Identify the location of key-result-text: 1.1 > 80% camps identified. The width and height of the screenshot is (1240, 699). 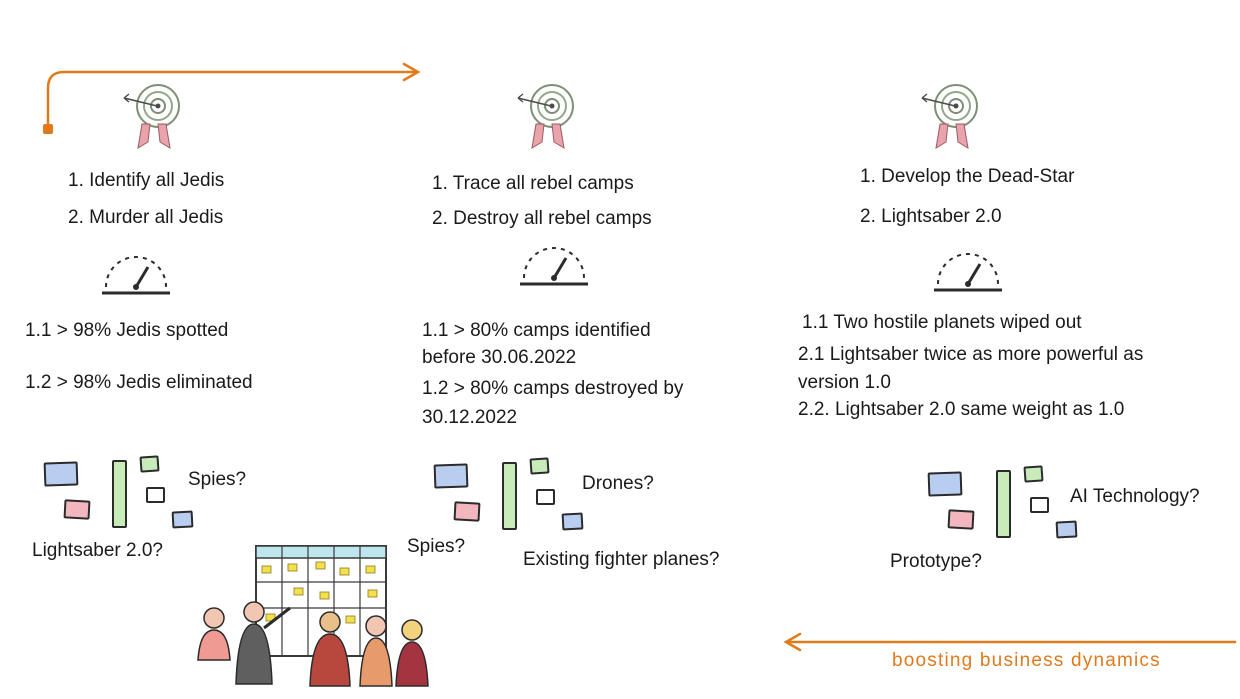
(536, 330).